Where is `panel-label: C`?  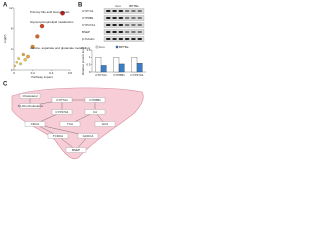
panel-label: C is located at coordinates (5, 85).